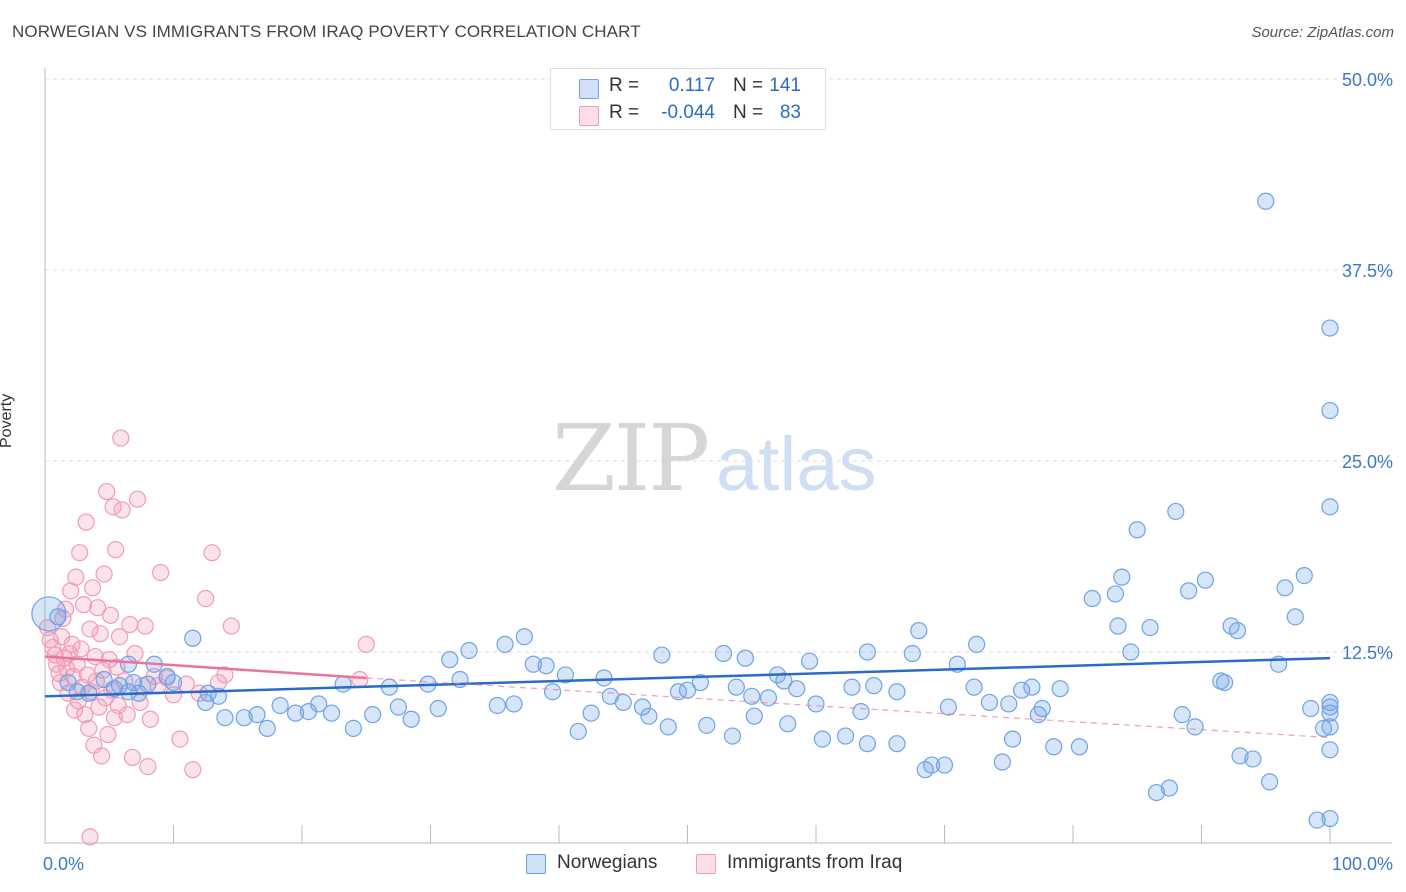 This screenshot has width=1406, height=892. Describe the element at coordinates (1367, 80) in the screenshot. I see `y-tick-label: 50.0%` at that location.